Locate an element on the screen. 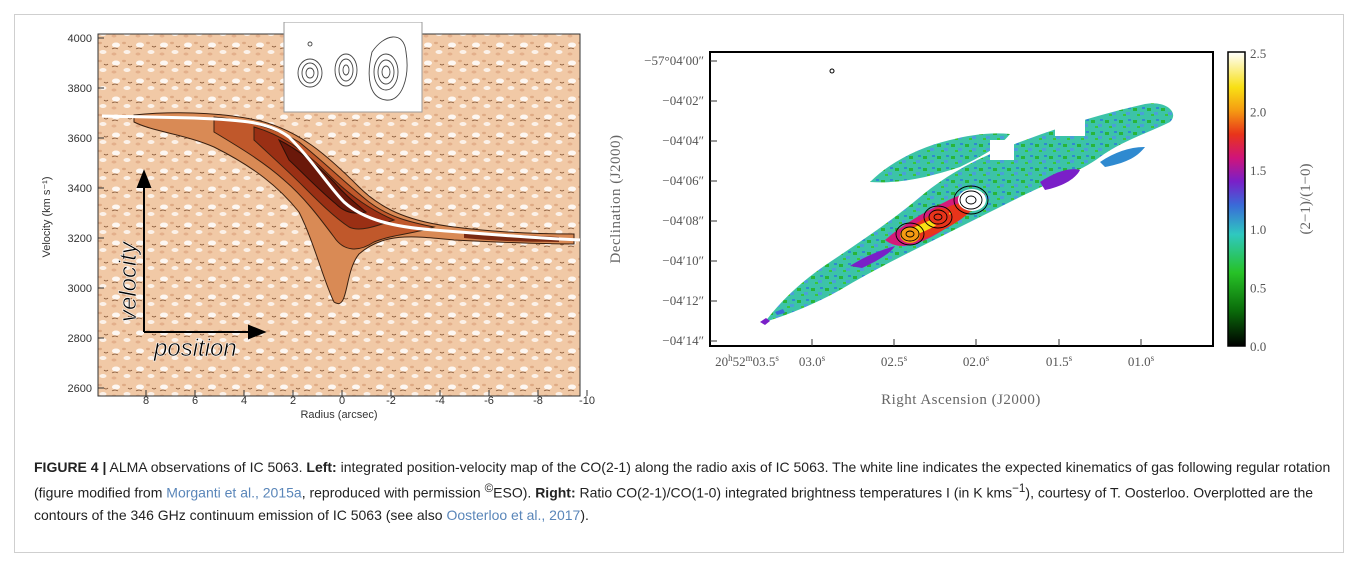 This screenshot has height=567, width=1358. dec-axis-label: Declination (J2000) is located at coordinates (616, 198).